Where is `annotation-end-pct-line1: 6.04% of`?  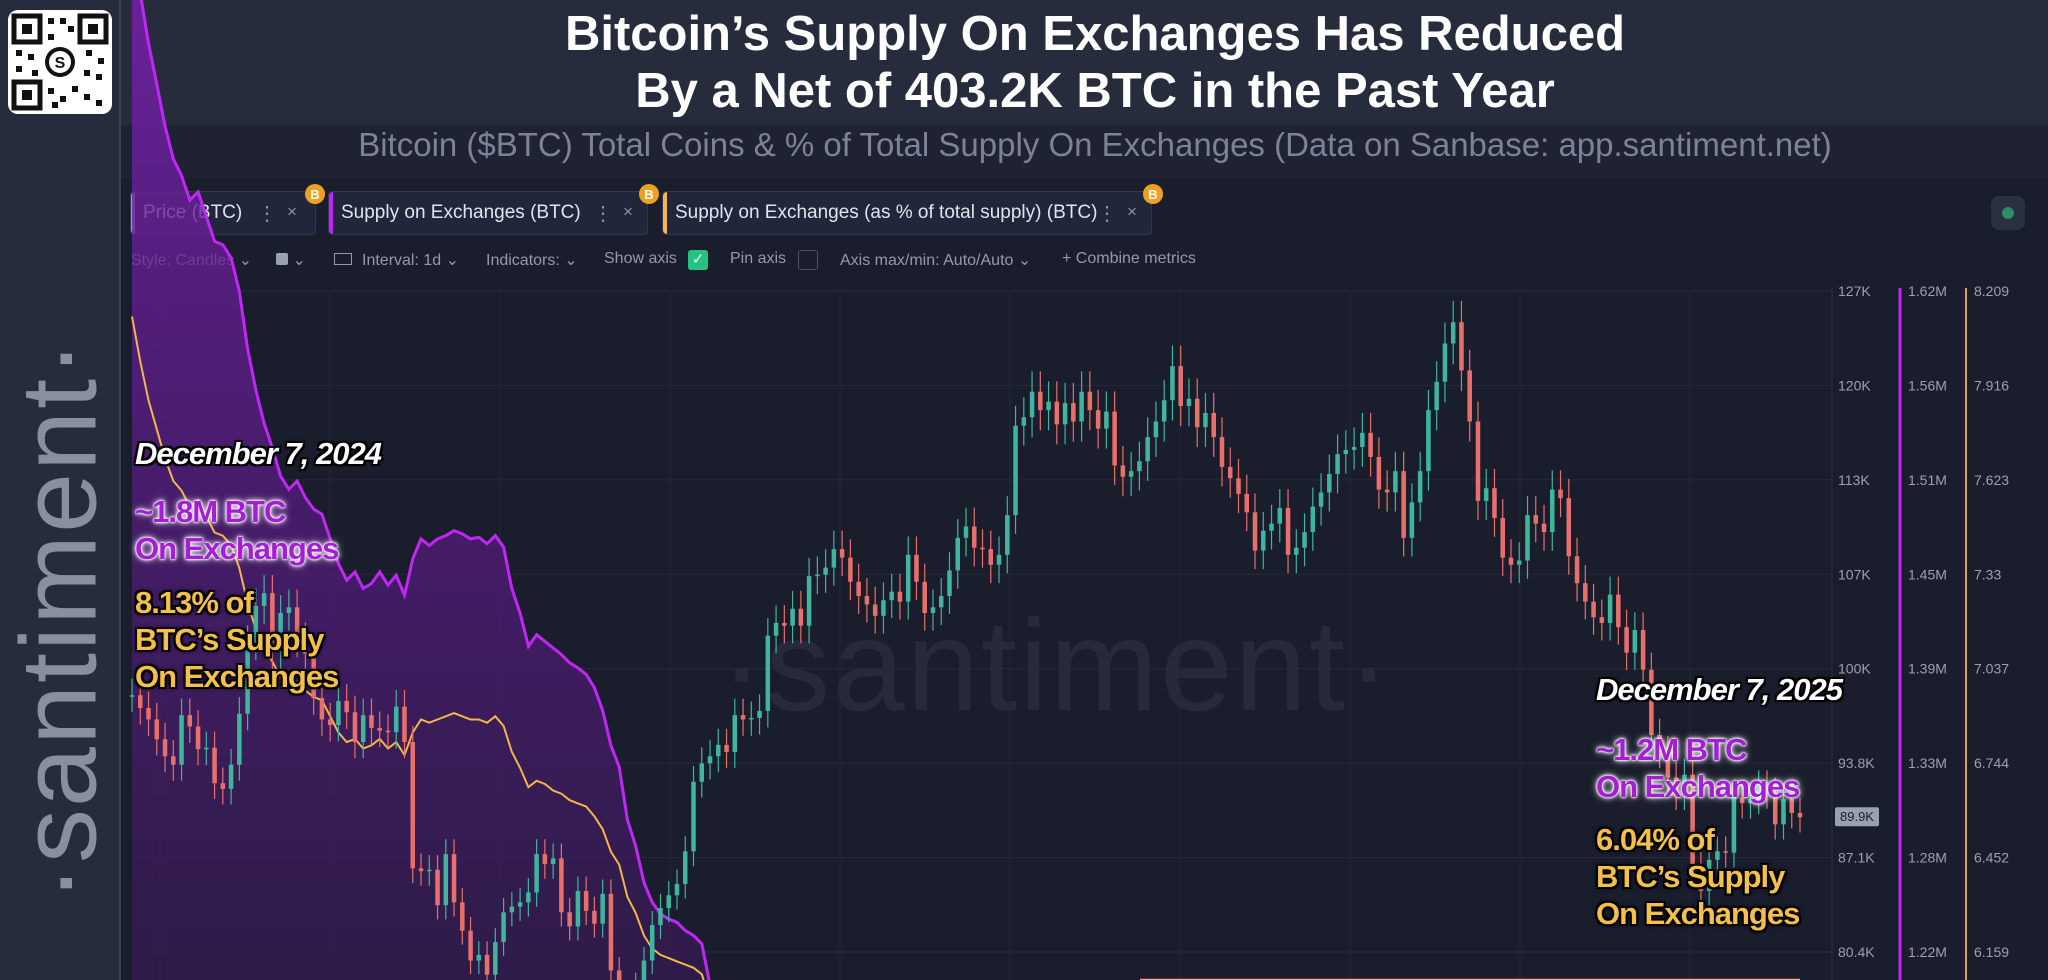
annotation-end-pct-line1: 6.04% of is located at coordinates (1655, 839).